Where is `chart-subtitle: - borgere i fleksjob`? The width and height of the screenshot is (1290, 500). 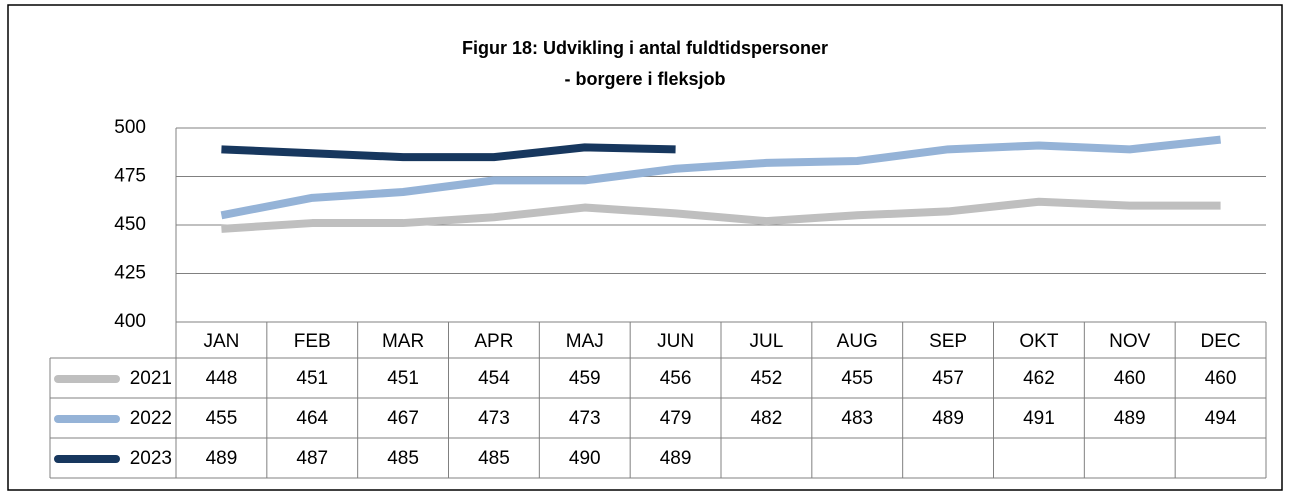
chart-subtitle: - borgere i fleksjob is located at coordinates (644, 79).